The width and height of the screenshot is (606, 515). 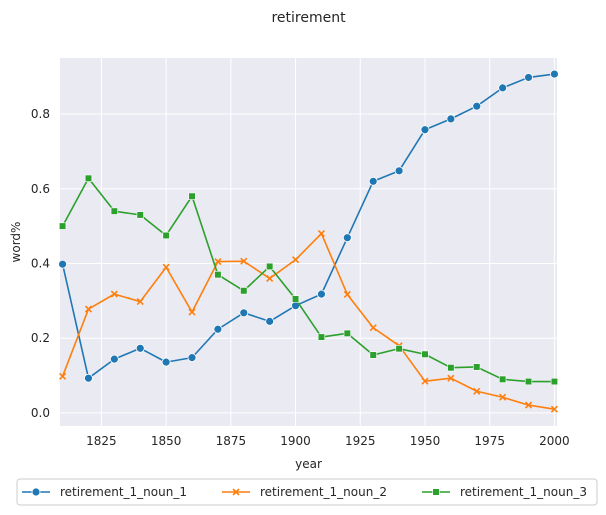 What do you see at coordinates (16, 242) in the screenshot?
I see `y-axis-label: word%` at bounding box center [16, 242].